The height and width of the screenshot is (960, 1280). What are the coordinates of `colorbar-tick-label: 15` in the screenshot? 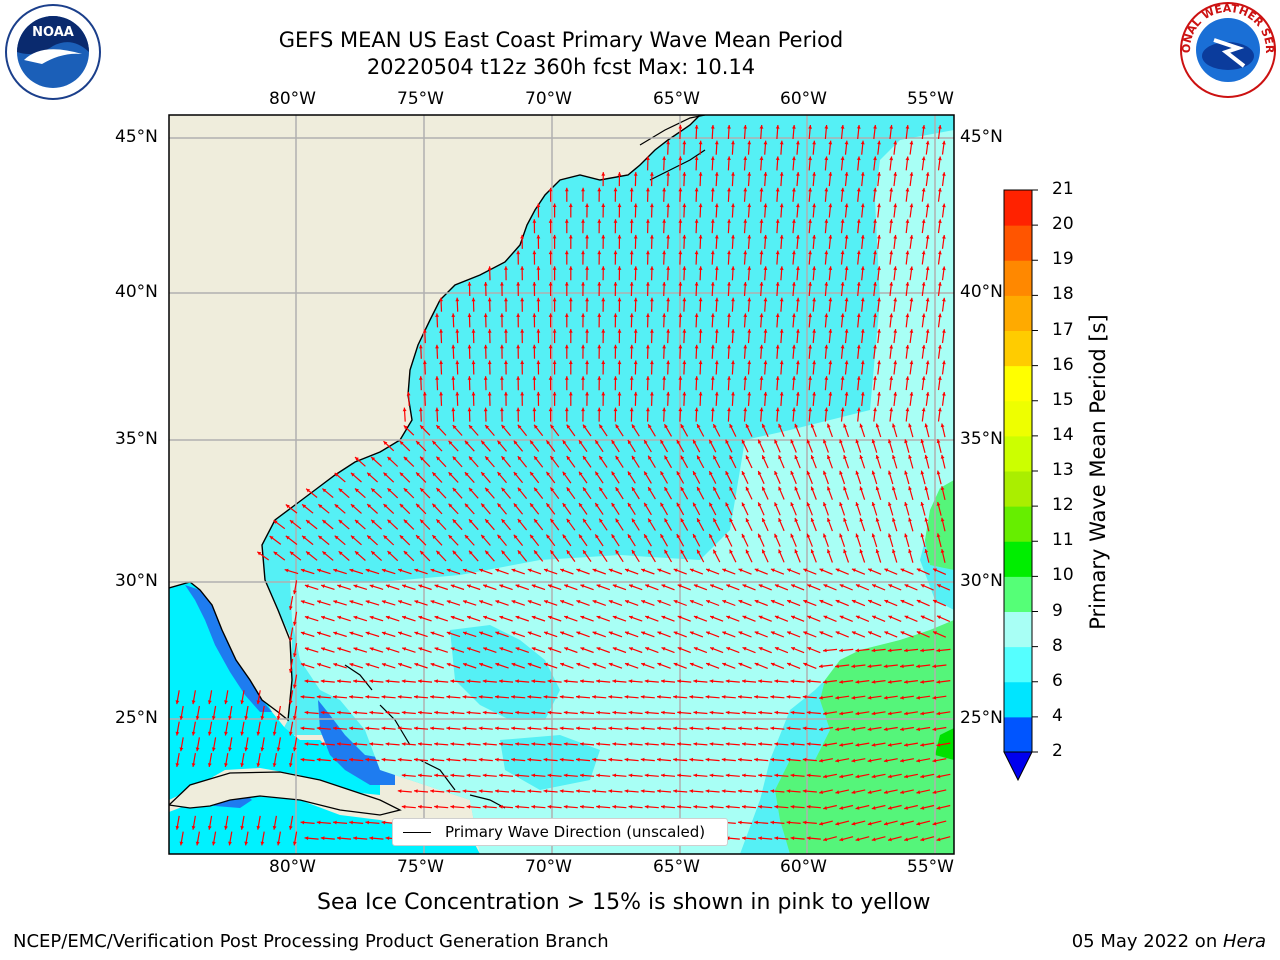 It's located at (1063, 399).